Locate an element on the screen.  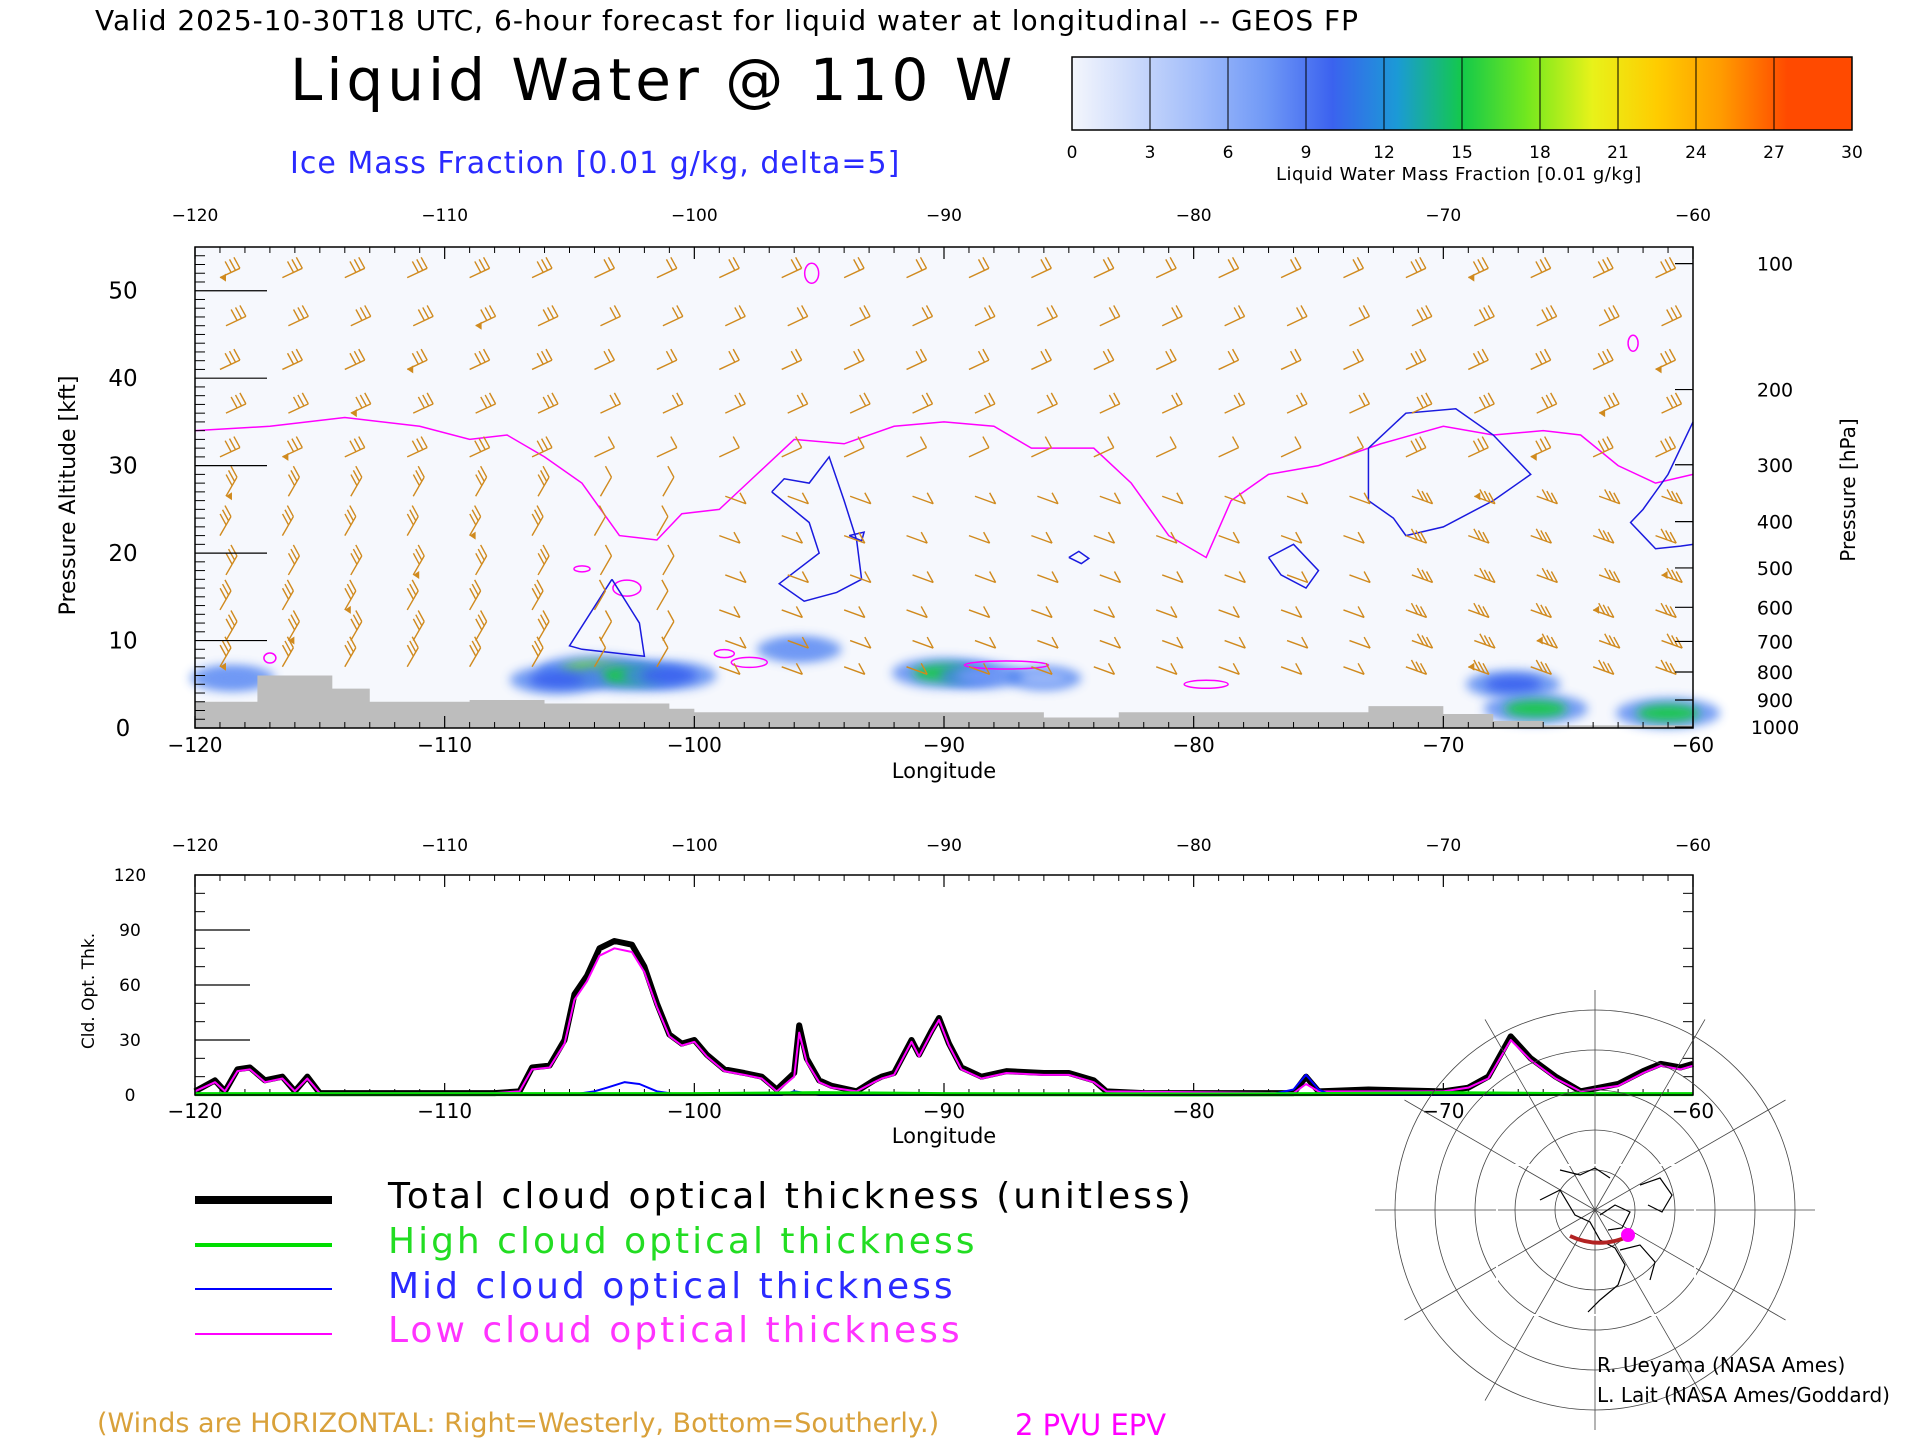
x-tick-label-bottom: −120 is located at coordinates (195, 1111).